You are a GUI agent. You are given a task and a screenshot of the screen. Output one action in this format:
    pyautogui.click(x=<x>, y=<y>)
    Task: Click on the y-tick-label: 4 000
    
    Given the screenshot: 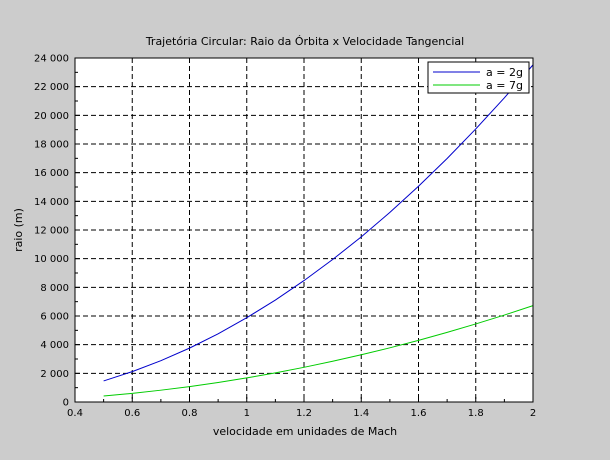 What is the action you would take?
    pyautogui.click(x=54, y=345)
    